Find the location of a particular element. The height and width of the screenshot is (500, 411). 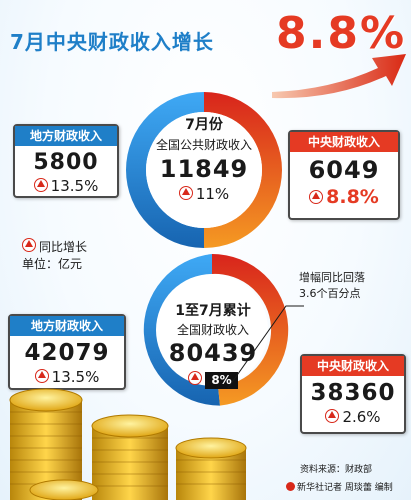

ytd-central-value: 38360 is located at coordinates (353, 393).